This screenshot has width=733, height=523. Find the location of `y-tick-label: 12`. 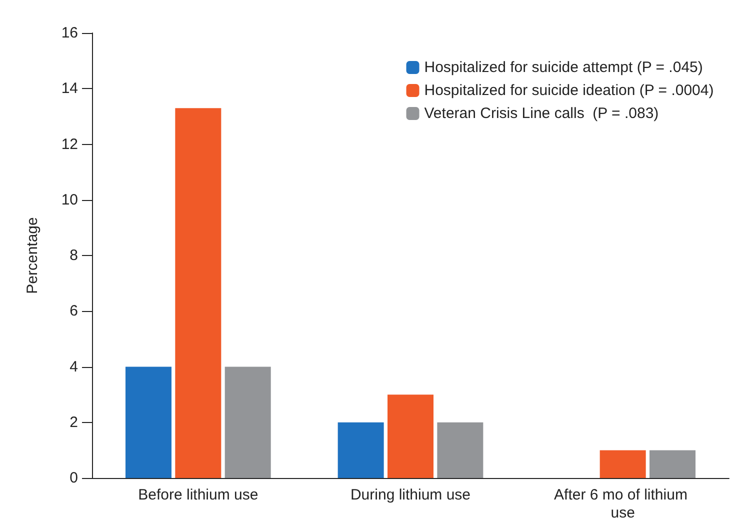

y-tick-label: 12 is located at coordinates (69, 144).